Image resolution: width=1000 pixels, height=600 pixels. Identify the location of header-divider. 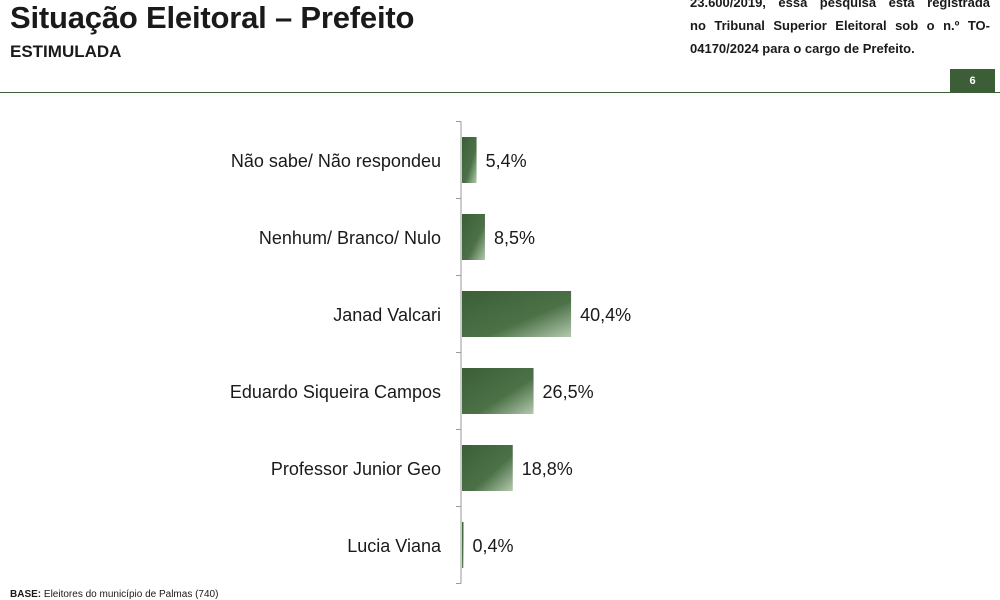
(500, 92).